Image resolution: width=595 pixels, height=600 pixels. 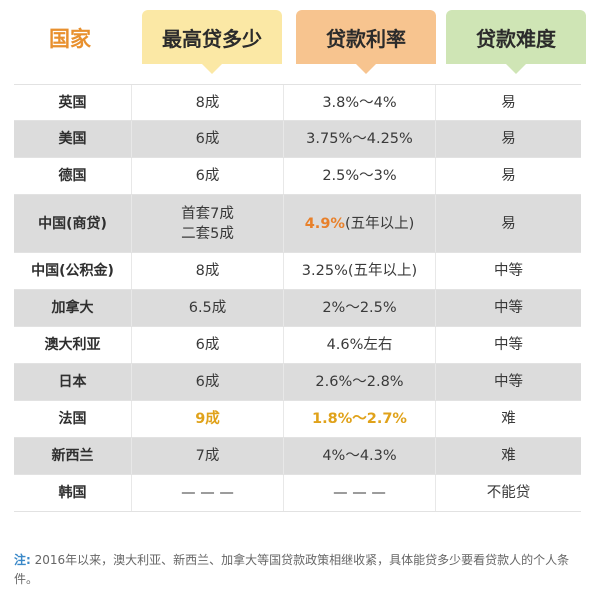 What do you see at coordinates (208, 308) in the screenshot?
I see `max-loan-cell: 6.5成` at bounding box center [208, 308].